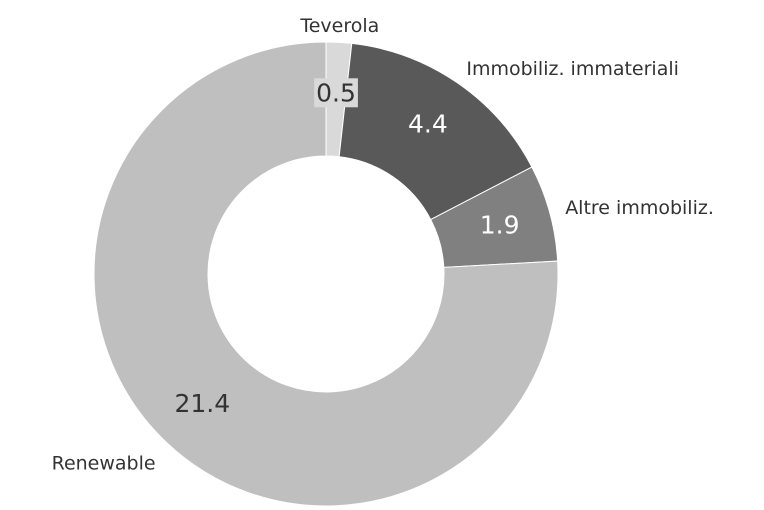 Image resolution: width=764 pixels, height=510 pixels. I want to click on category-label: Altre immobiliz., so click(639, 208).